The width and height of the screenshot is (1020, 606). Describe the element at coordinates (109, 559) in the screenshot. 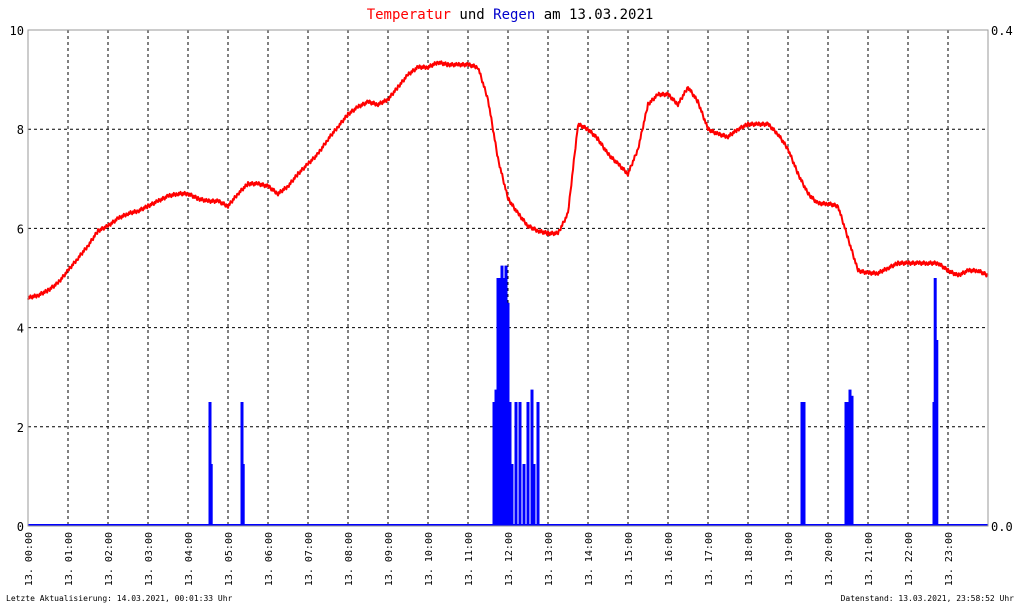

I see `x-tick-label: 13. 02:00` at that location.